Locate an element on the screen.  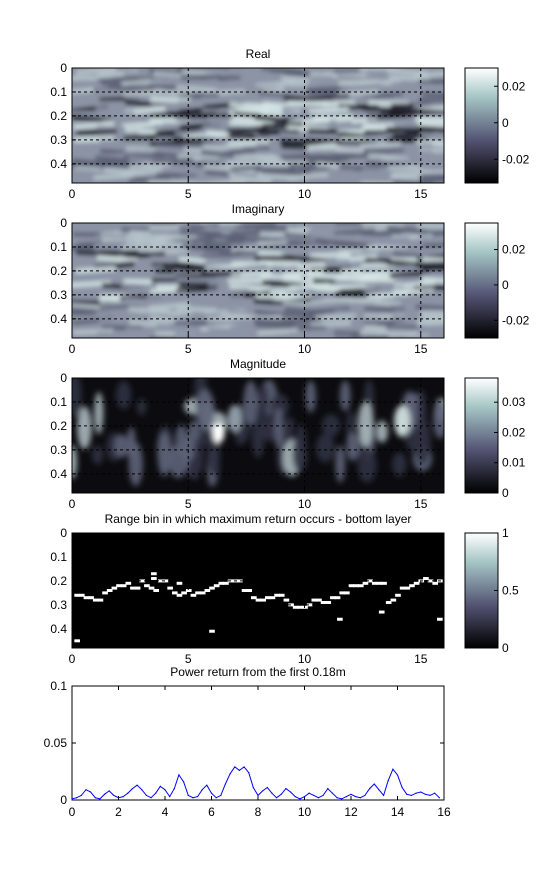
colorbar-tick-label: 0.02 is located at coordinates (514, 250).